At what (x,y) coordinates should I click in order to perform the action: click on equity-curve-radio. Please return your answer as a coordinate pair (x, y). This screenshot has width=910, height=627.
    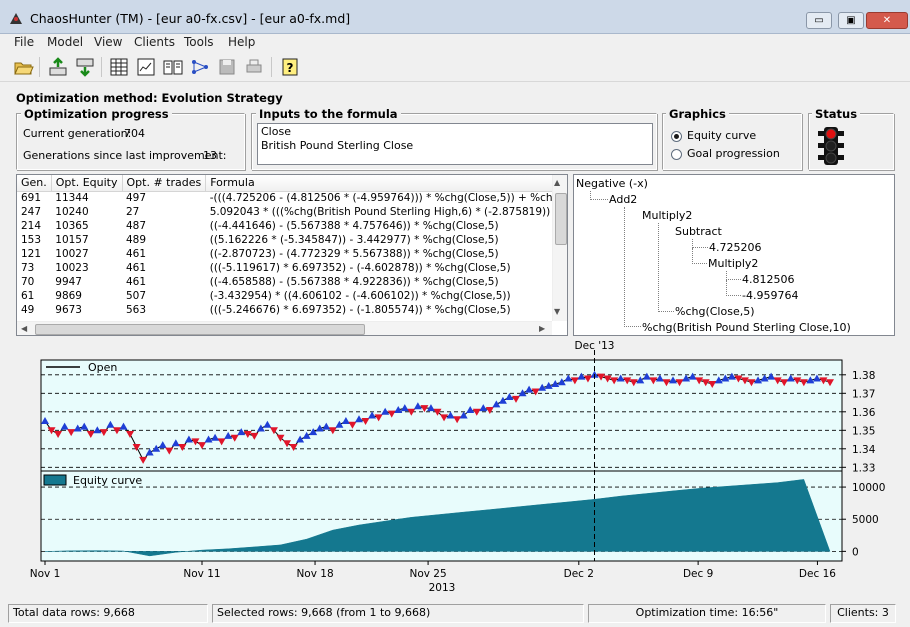
    Looking at the image, I should click on (676, 136).